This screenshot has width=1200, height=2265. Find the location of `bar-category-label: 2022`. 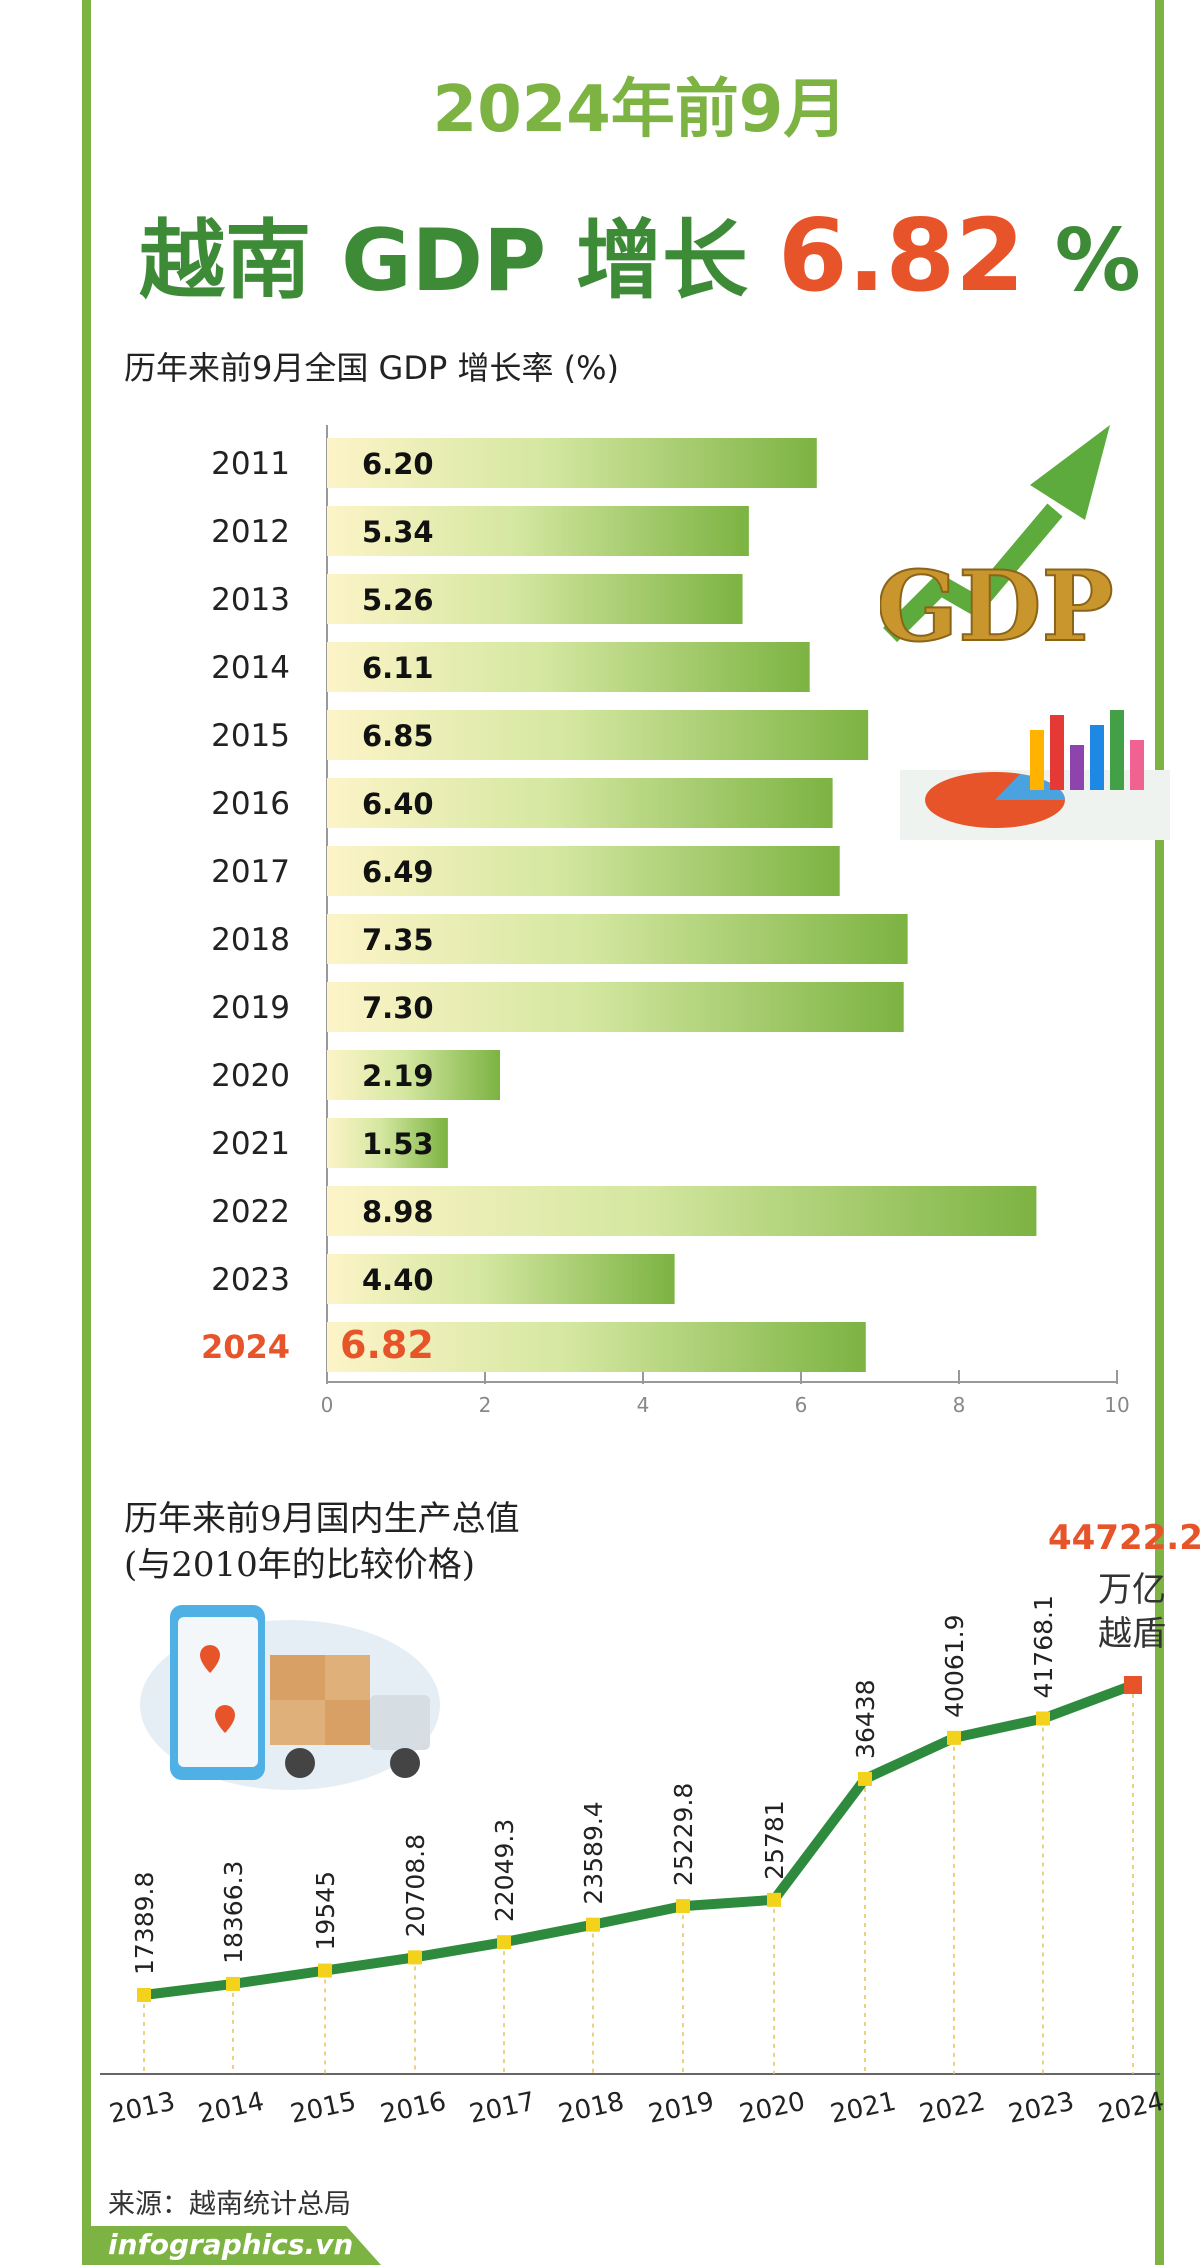

bar-category-label: 2022 is located at coordinates (250, 1212).